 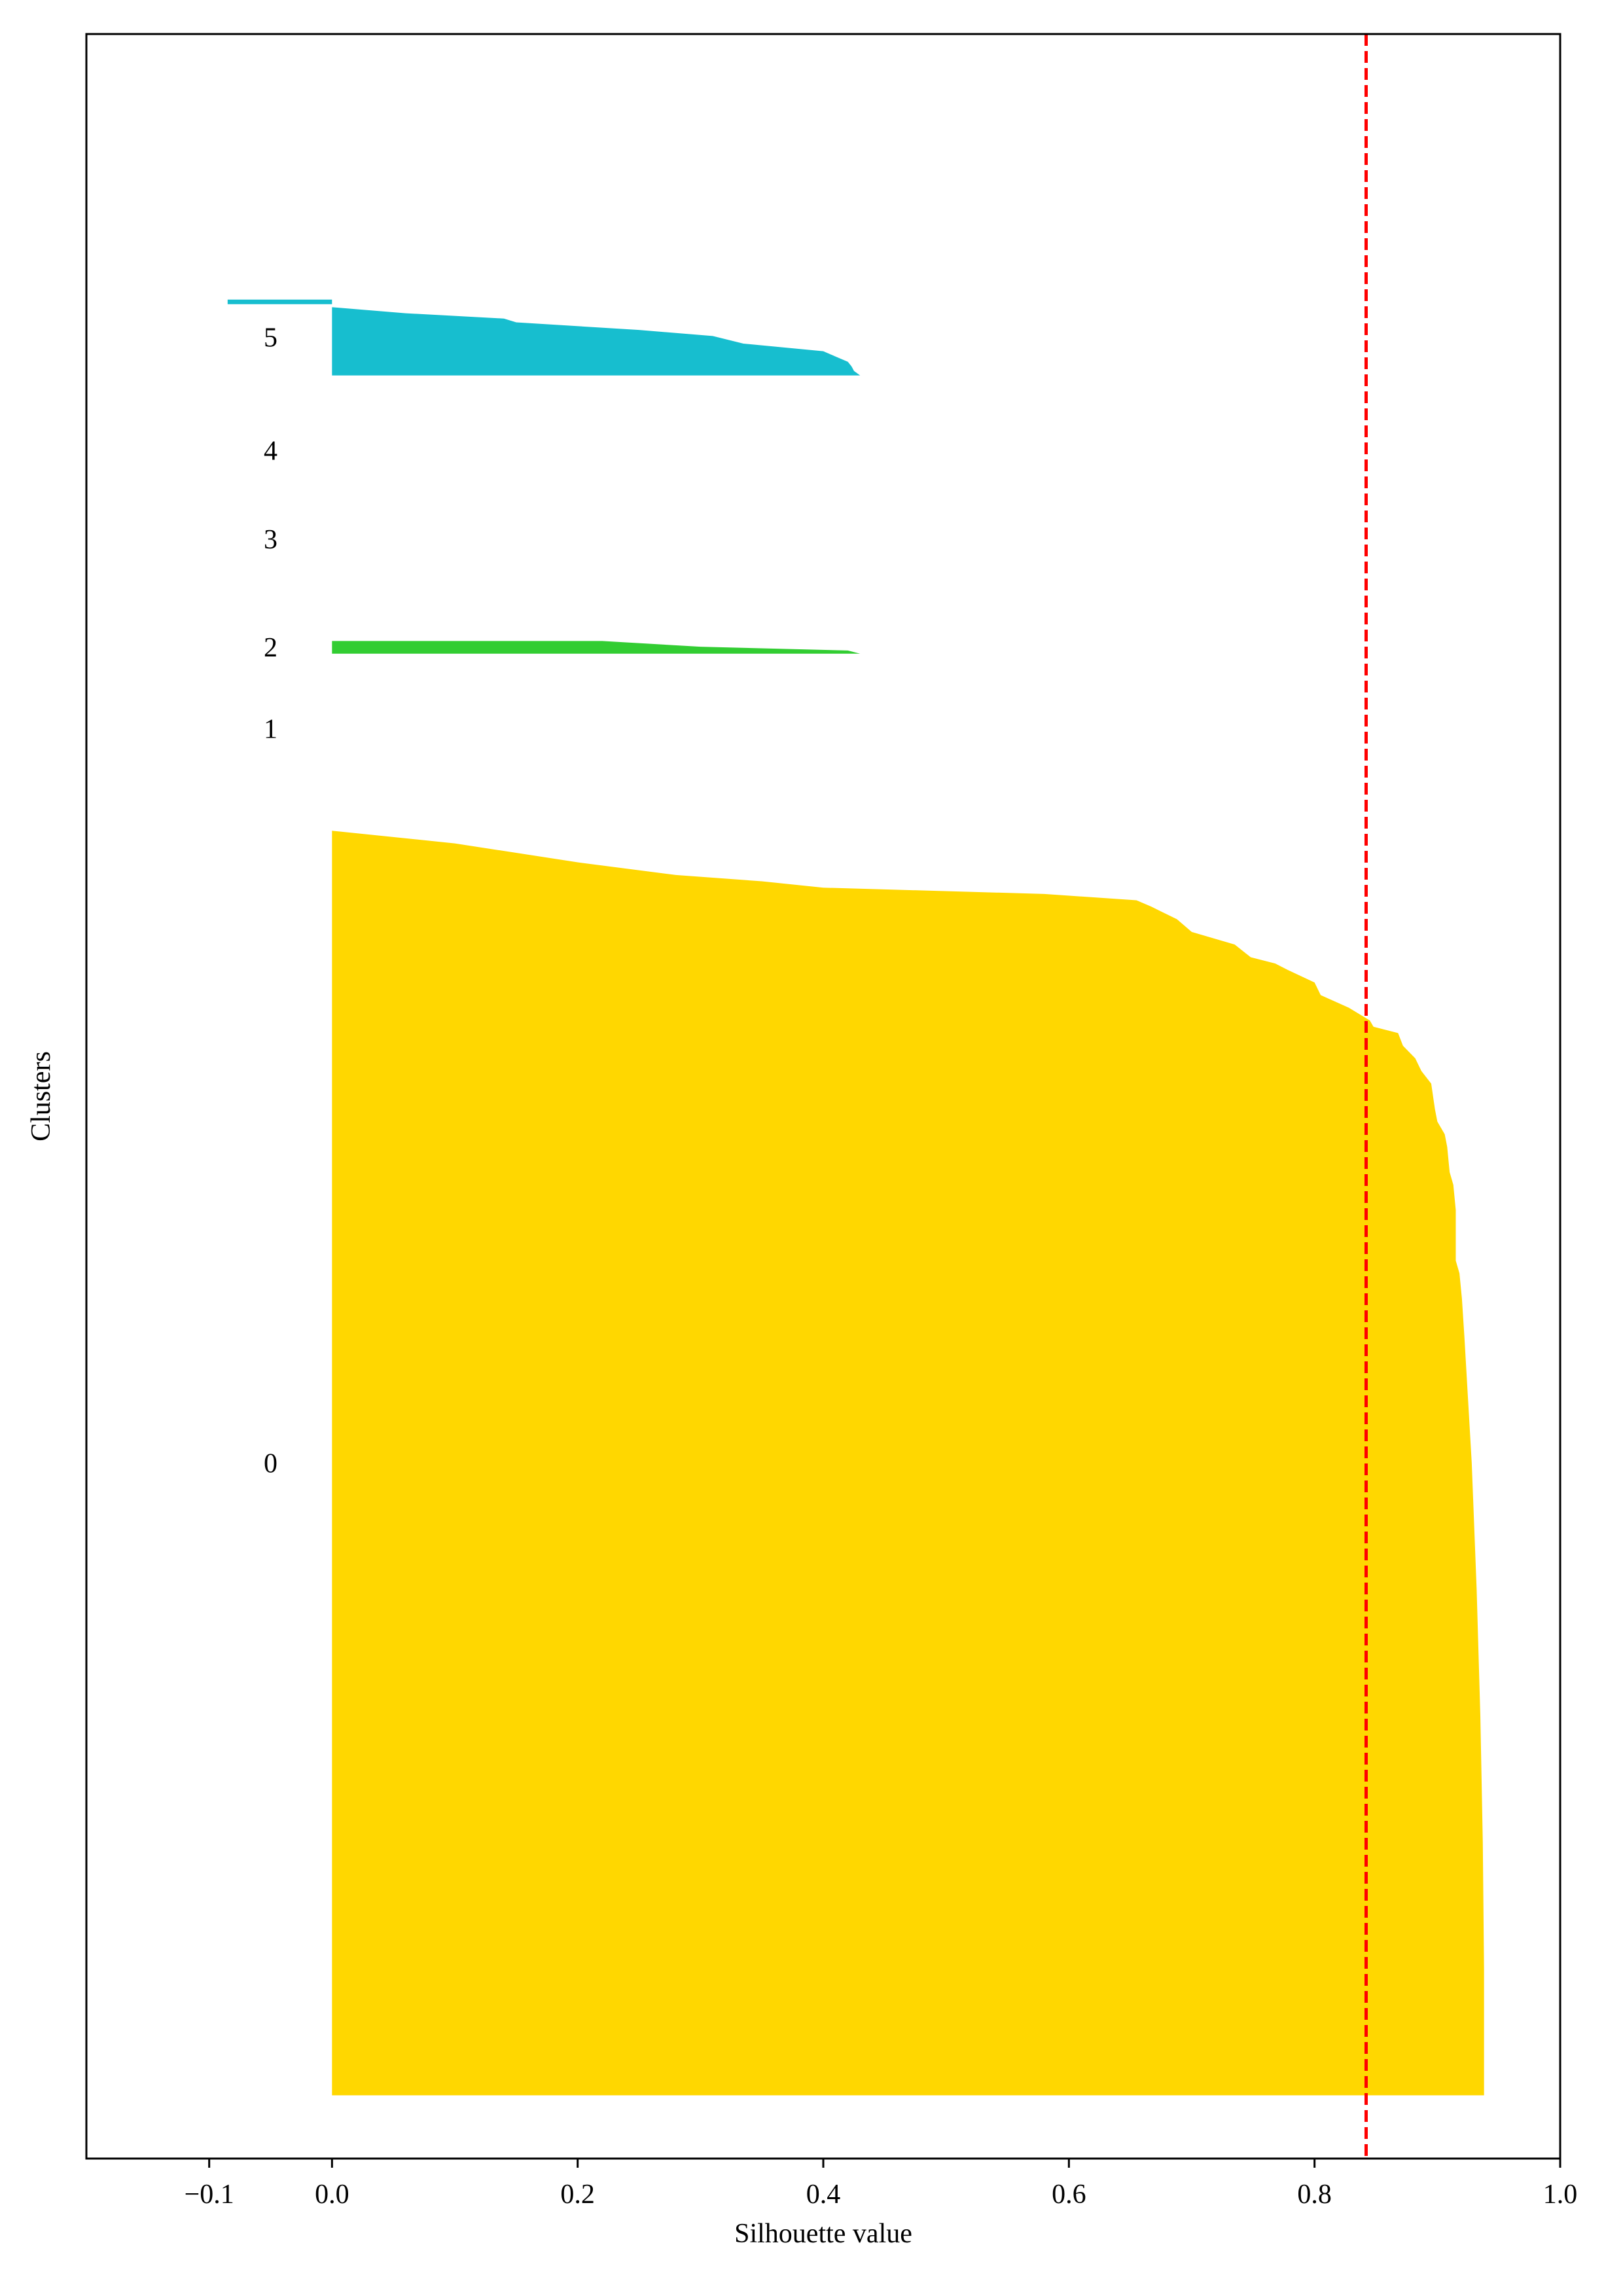 What do you see at coordinates (823, 2234) in the screenshot?
I see `x-axis-label: Silhouette value` at bounding box center [823, 2234].